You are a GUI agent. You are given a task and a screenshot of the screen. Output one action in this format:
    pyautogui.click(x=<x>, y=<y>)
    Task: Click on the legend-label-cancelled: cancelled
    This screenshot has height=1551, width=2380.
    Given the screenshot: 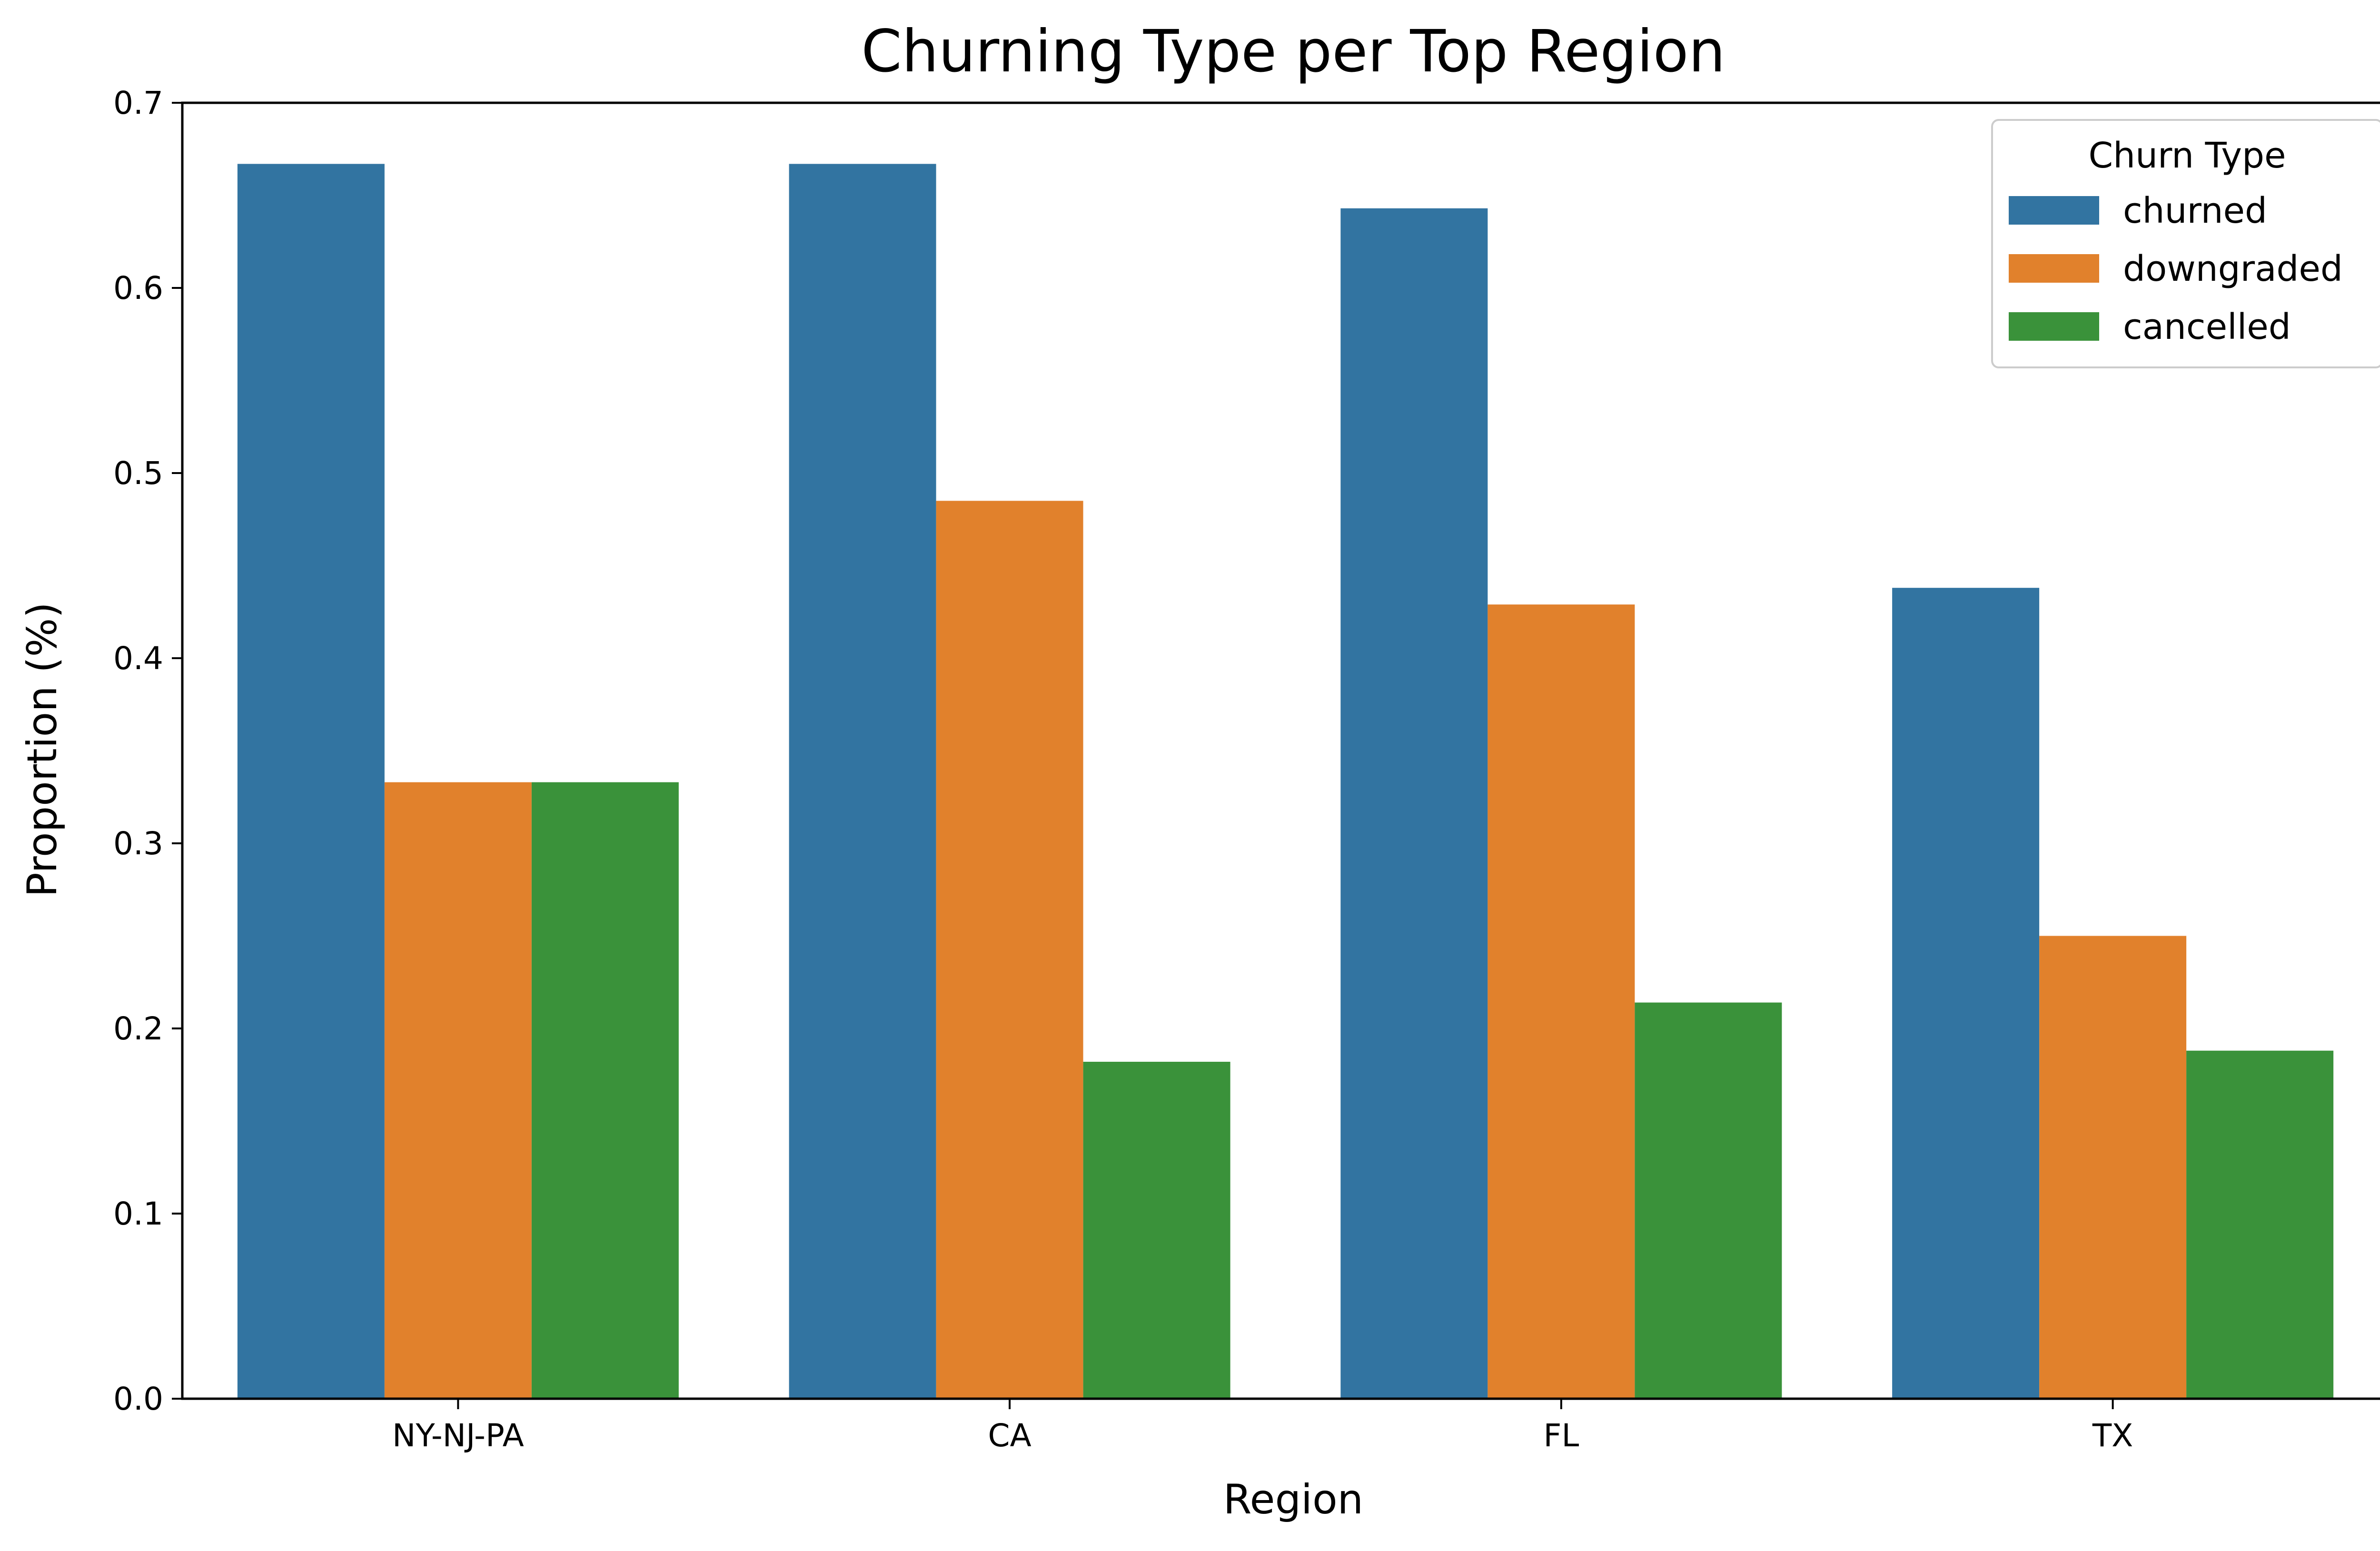 What is the action you would take?
    pyautogui.click(x=2207, y=326)
    